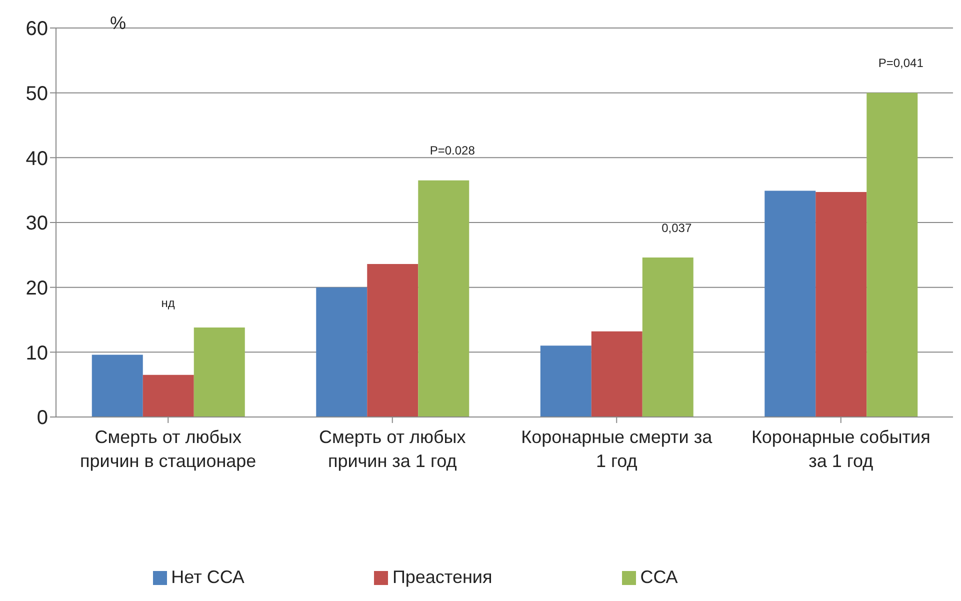 The width and height of the screenshot is (961, 601). Describe the element at coordinates (677, 227) in the screenshot. I see `annotation: 0,037` at that location.